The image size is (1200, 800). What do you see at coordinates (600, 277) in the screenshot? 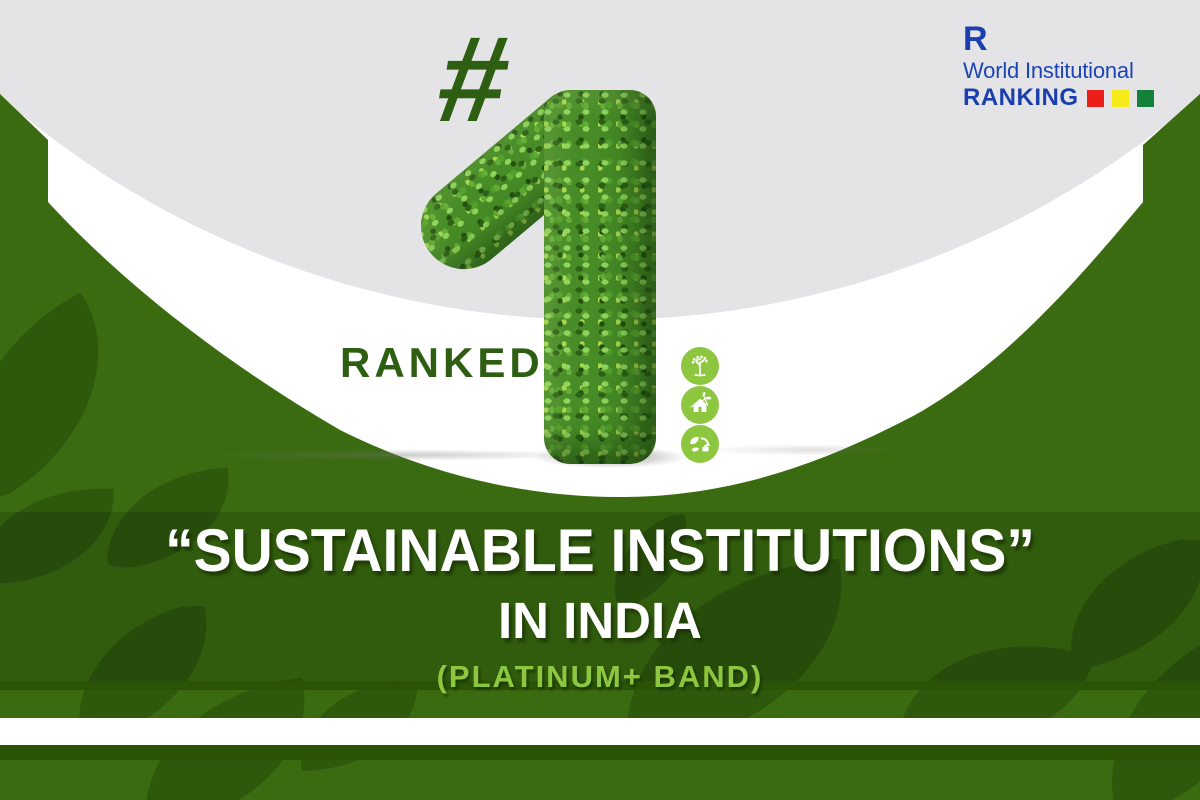
I see `topiary-one-stem` at bounding box center [600, 277].